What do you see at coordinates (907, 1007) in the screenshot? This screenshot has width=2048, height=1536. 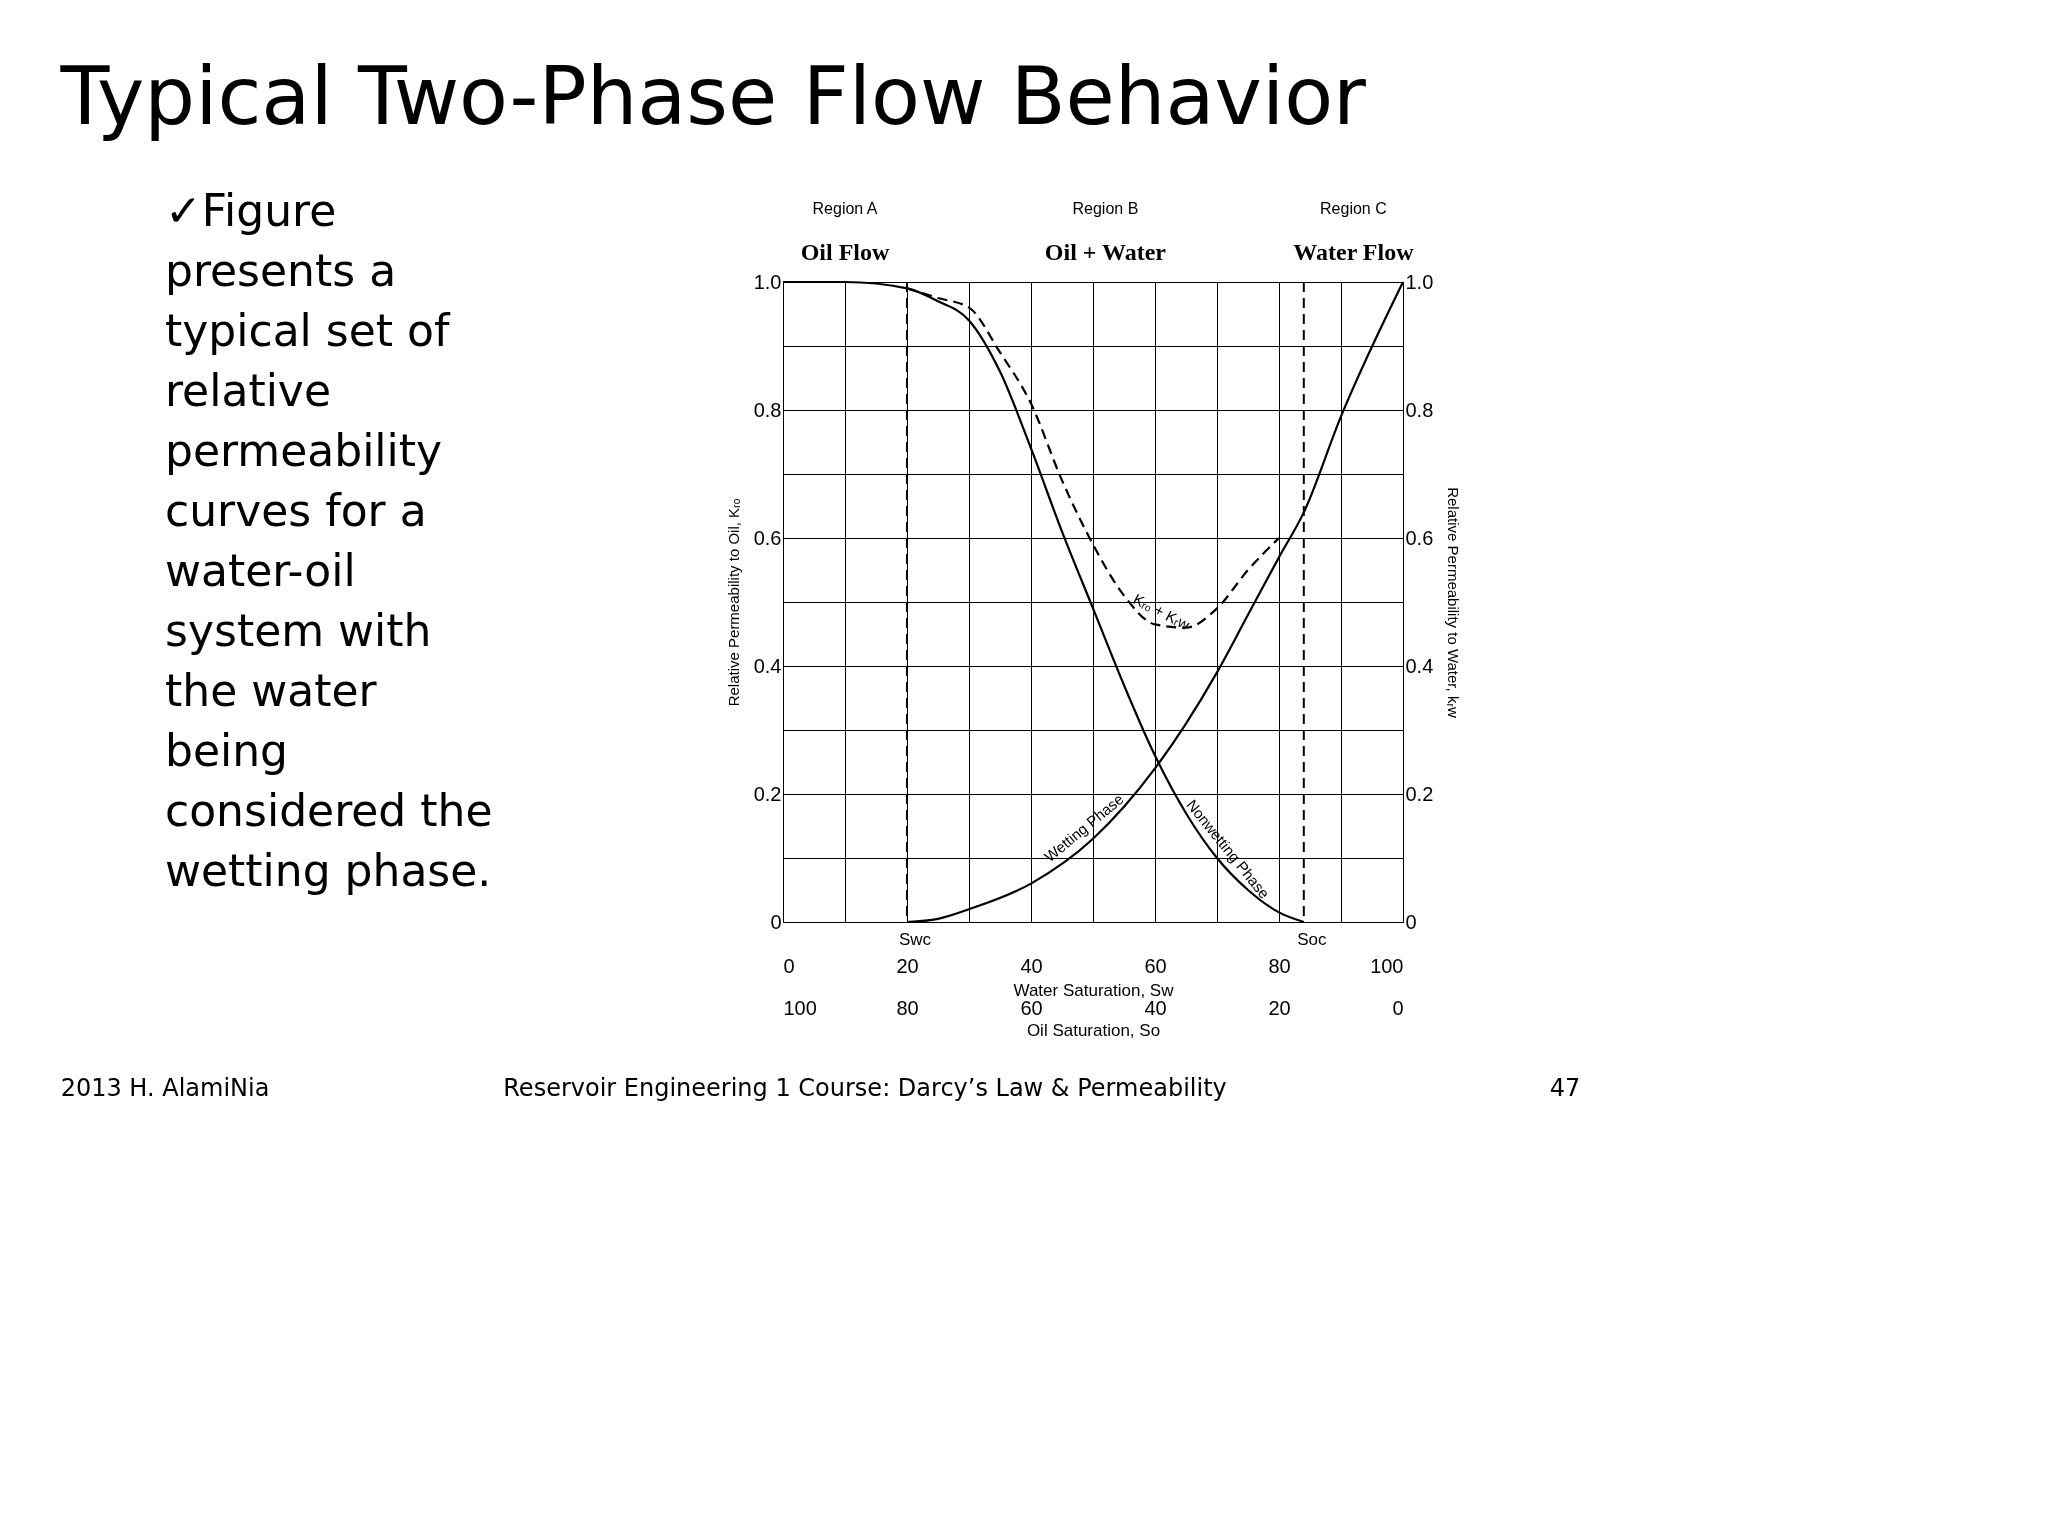 I see `x2-tick-label: 80` at bounding box center [907, 1007].